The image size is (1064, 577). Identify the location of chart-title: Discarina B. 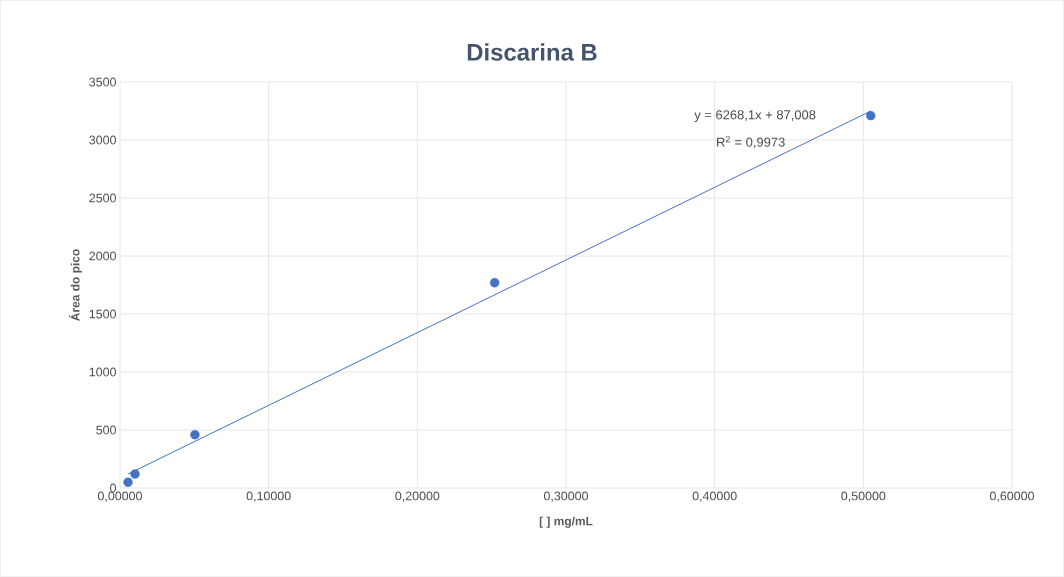
(532, 52).